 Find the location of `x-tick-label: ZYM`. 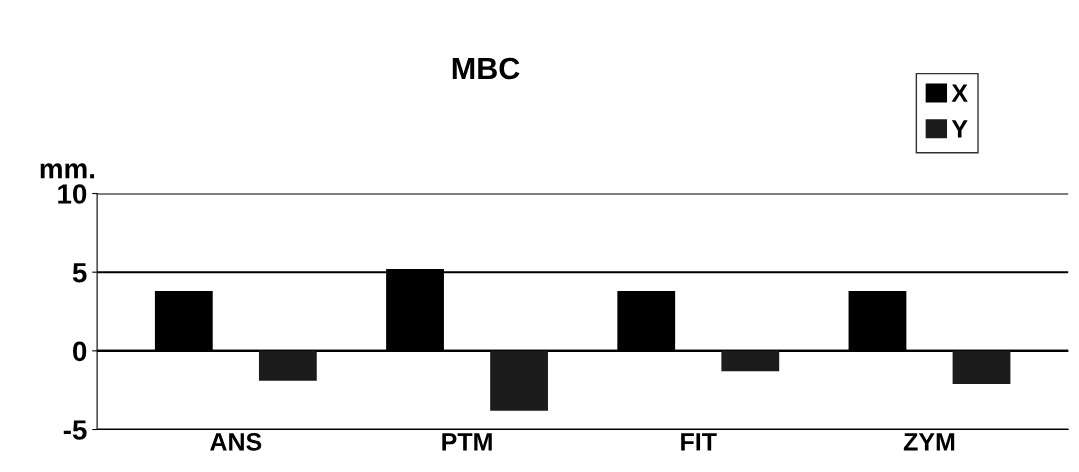

x-tick-label: ZYM is located at coordinates (929, 442).